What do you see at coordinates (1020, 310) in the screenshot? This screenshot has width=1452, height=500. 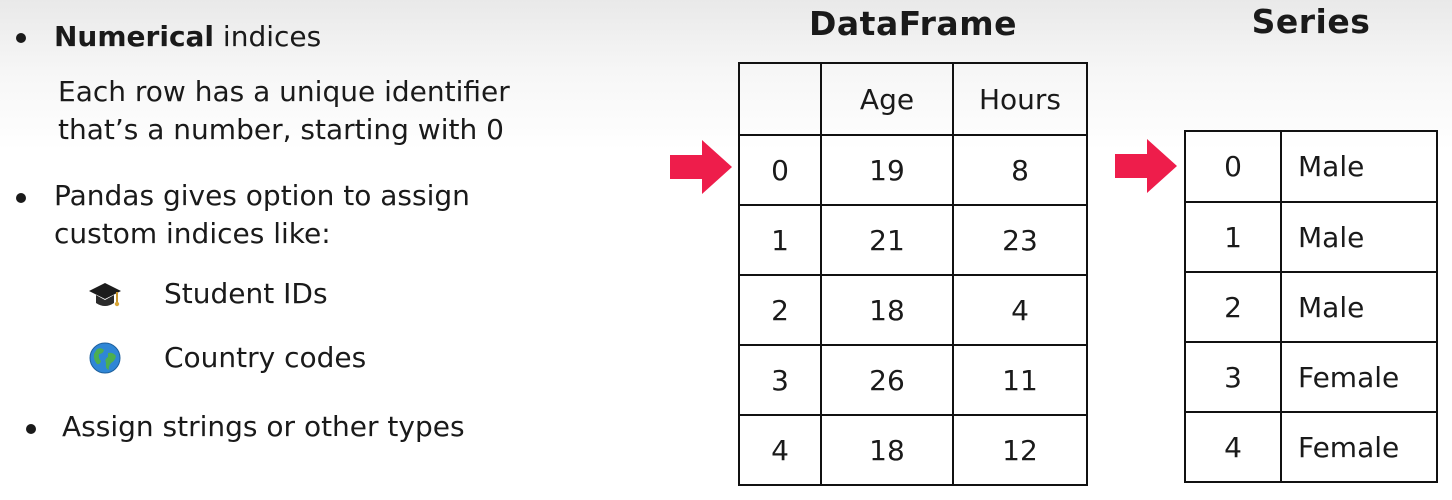 I see `hours-cell: 4` at bounding box center [1020, 310].